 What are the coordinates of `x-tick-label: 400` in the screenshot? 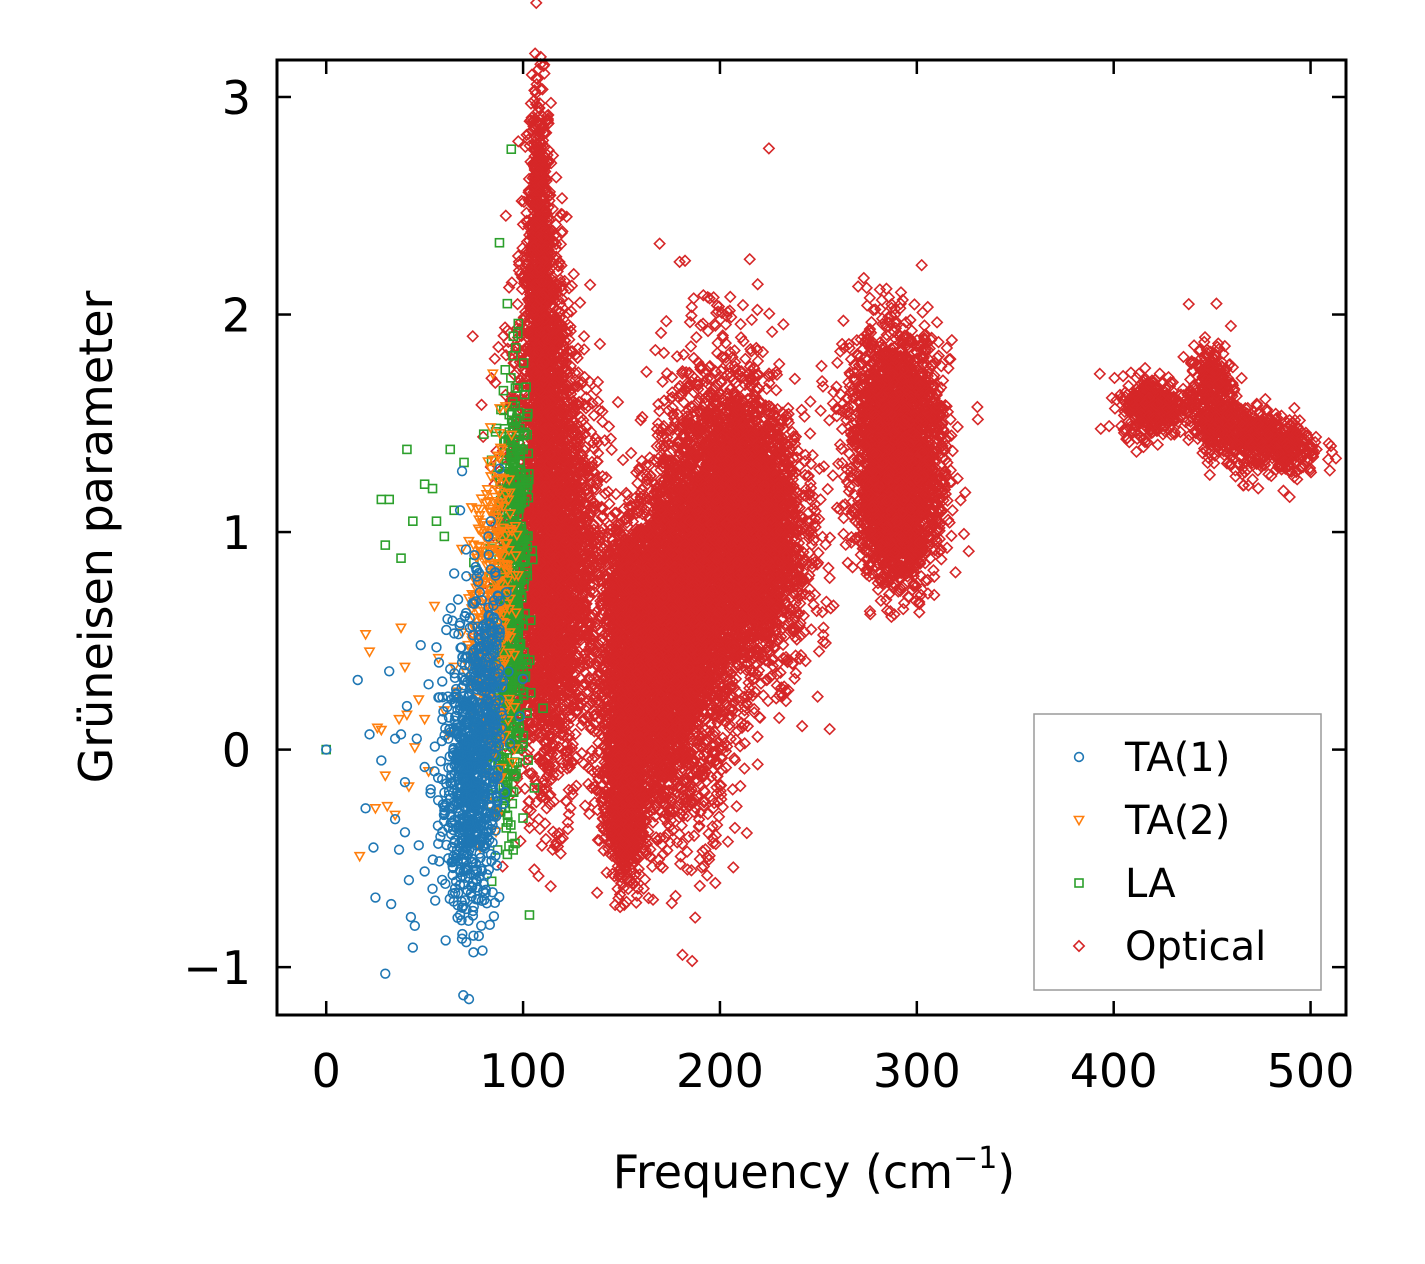 It's located at (1114, 1071).